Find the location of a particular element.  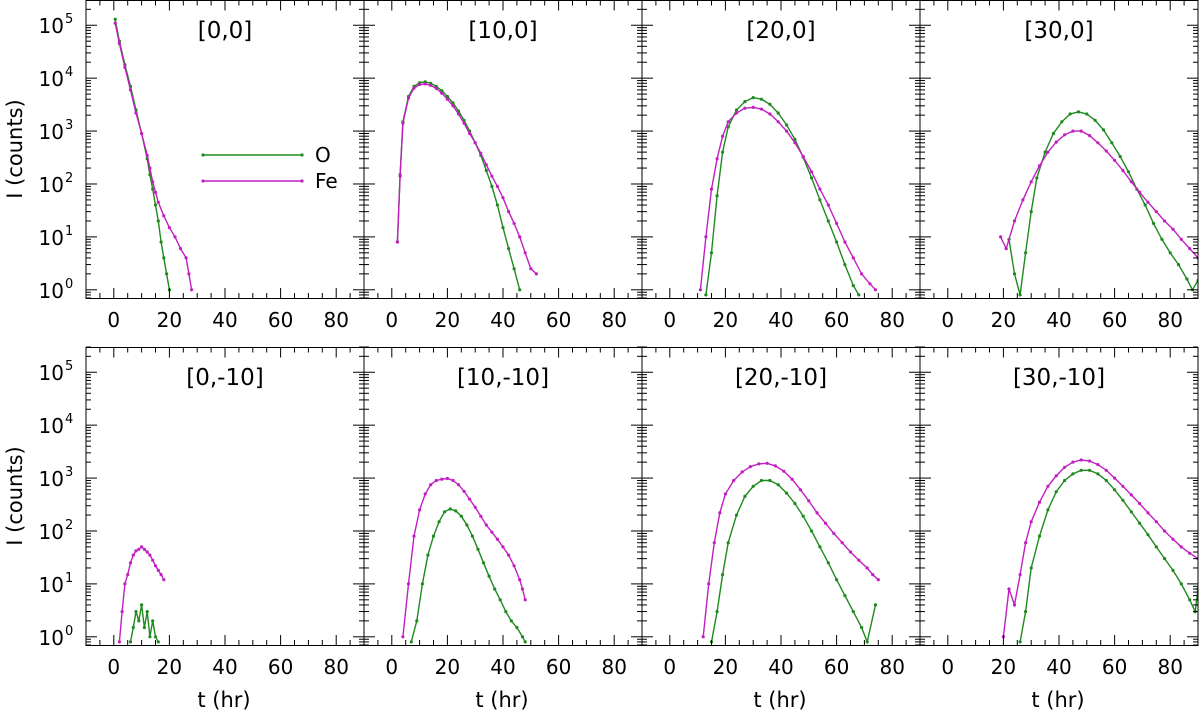

series-line-o is located at coordinates (793, 562).